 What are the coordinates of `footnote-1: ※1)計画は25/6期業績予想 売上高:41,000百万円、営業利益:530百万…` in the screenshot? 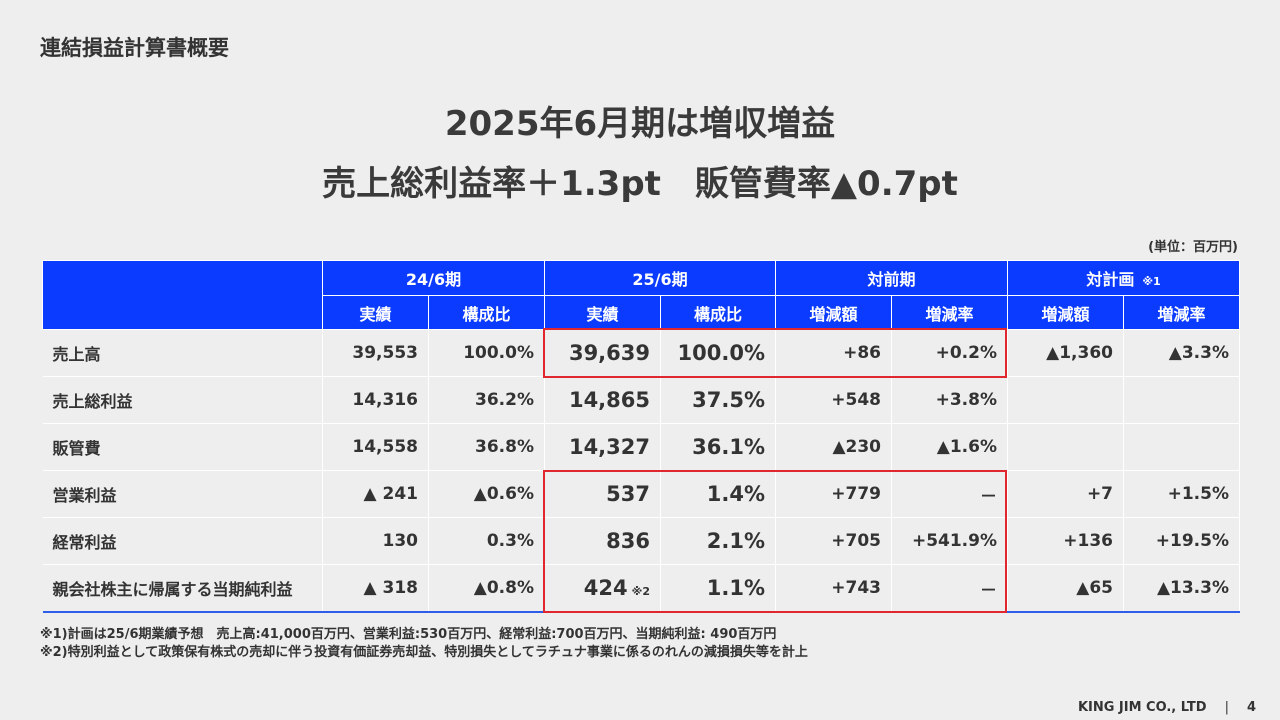 It's located at (408, 634).